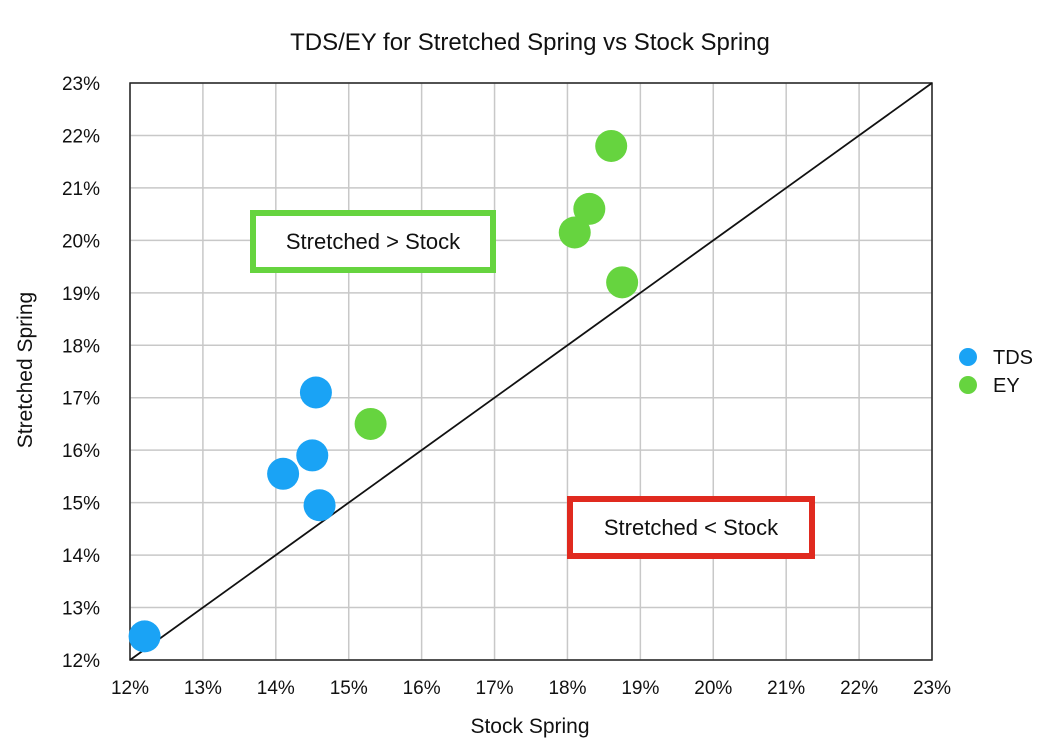 The height and width of the screenshot is (755, 1056). Describe the element at coordinates (81, 451) in the screenshot. I see `y-tick-label: 16%` at that location.